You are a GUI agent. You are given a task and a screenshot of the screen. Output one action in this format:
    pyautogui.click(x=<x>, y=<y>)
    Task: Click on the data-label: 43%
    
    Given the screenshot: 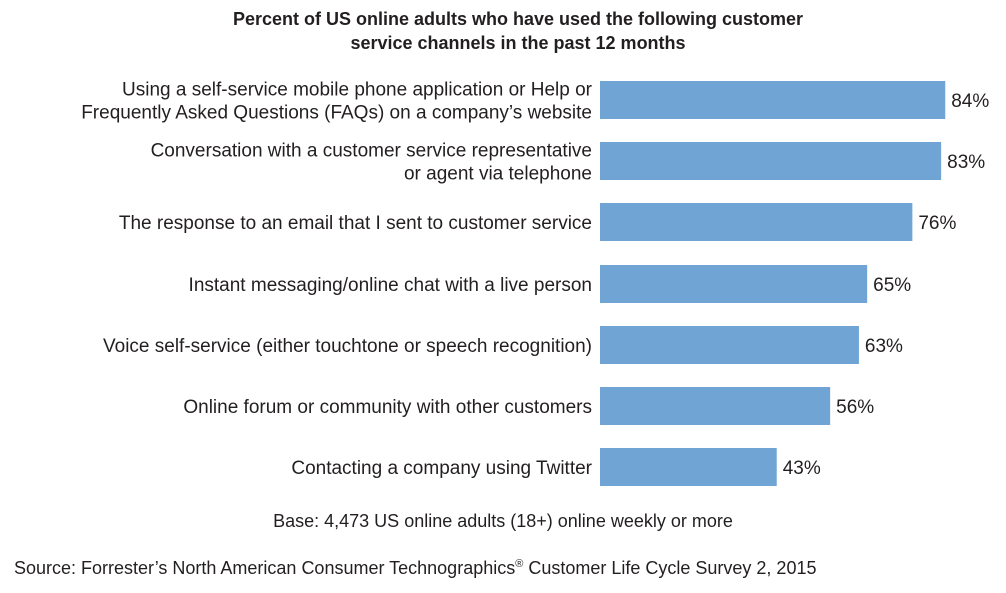 What is the action you would take?
    pyautogui.click(x=802, y=468)
    